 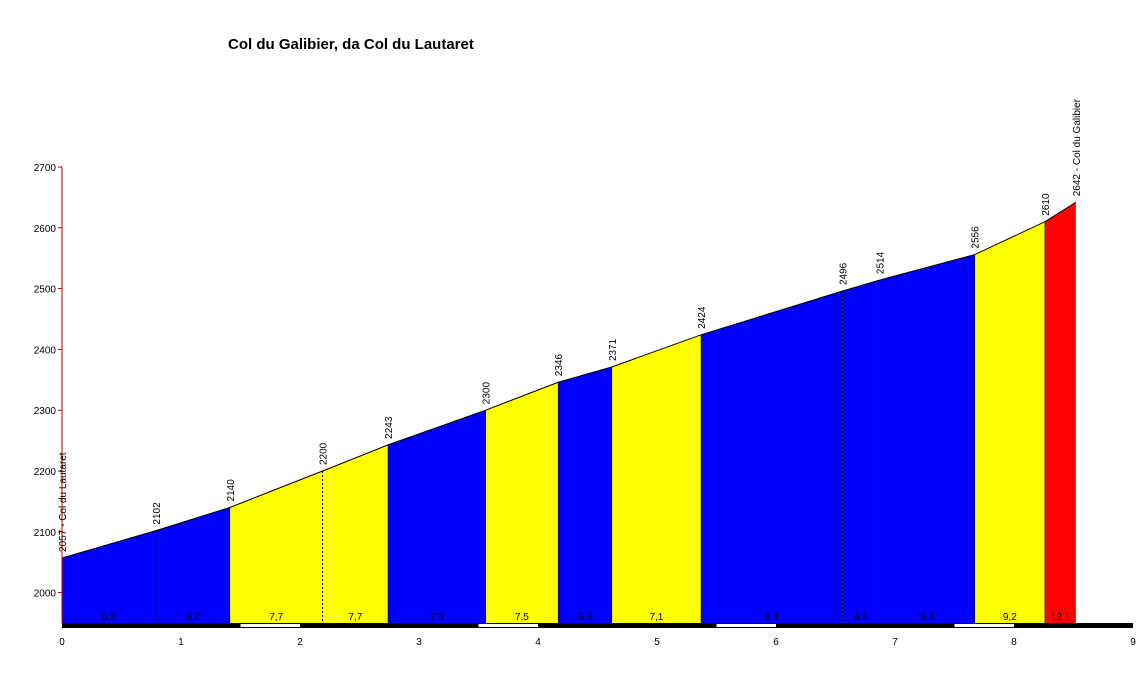 I want to click on gradient-label: 9,2, so click(x=1010, y=617).